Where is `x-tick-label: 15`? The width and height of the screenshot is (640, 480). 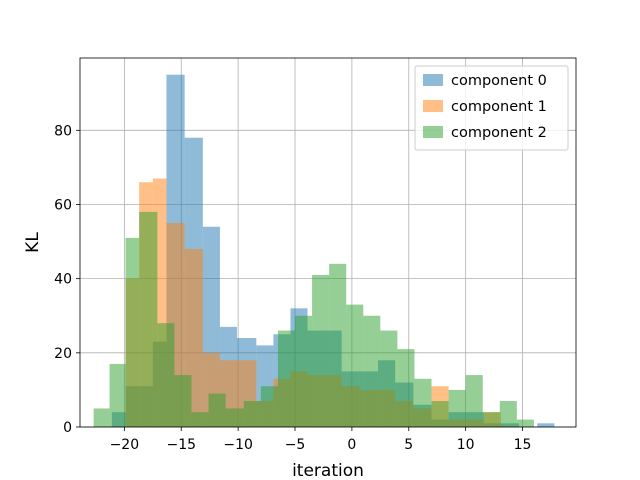
x-tick-label: 15 is located at coordinates (523, 445).